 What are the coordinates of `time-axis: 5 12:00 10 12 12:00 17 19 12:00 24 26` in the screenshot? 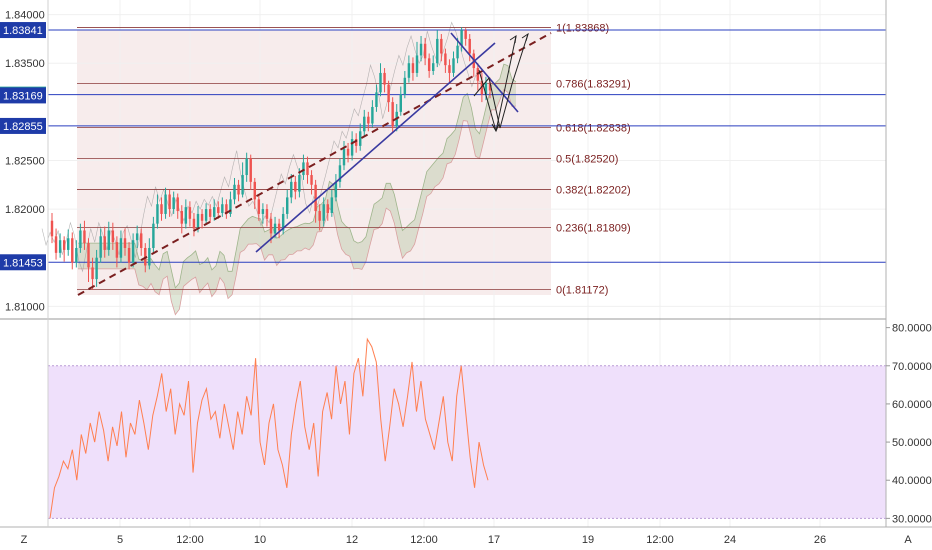 It's located at (471, 540).